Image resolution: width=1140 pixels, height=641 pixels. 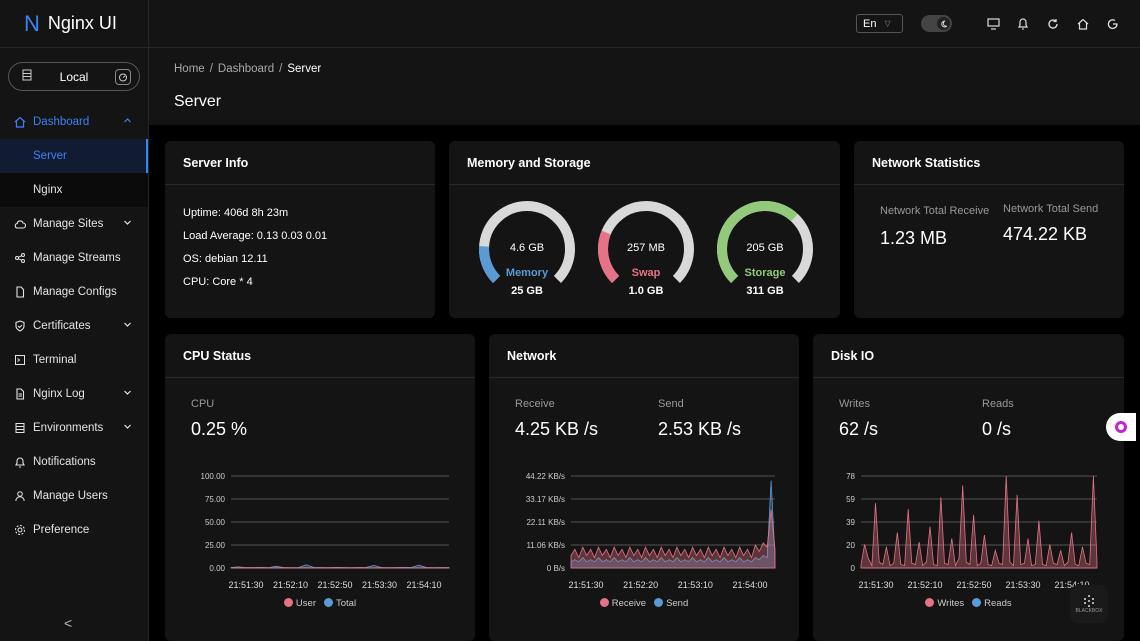 What do you see at coordinates (1089, 604) in the screenshot?
I see `blackbox-logo: BLACKBOX` at bounding box center [1089, 604].